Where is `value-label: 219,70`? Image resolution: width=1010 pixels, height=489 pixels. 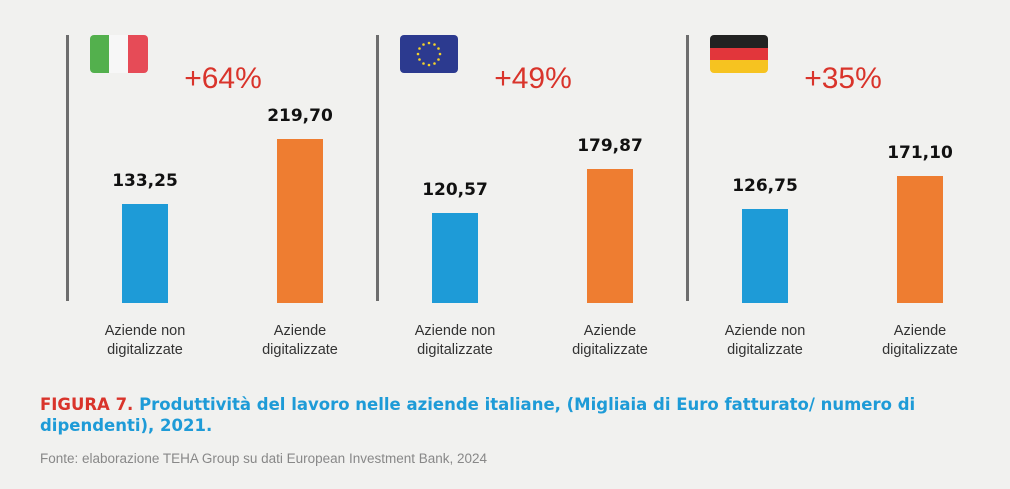
value-label: 219,70 is located at coordinates (300, 116).